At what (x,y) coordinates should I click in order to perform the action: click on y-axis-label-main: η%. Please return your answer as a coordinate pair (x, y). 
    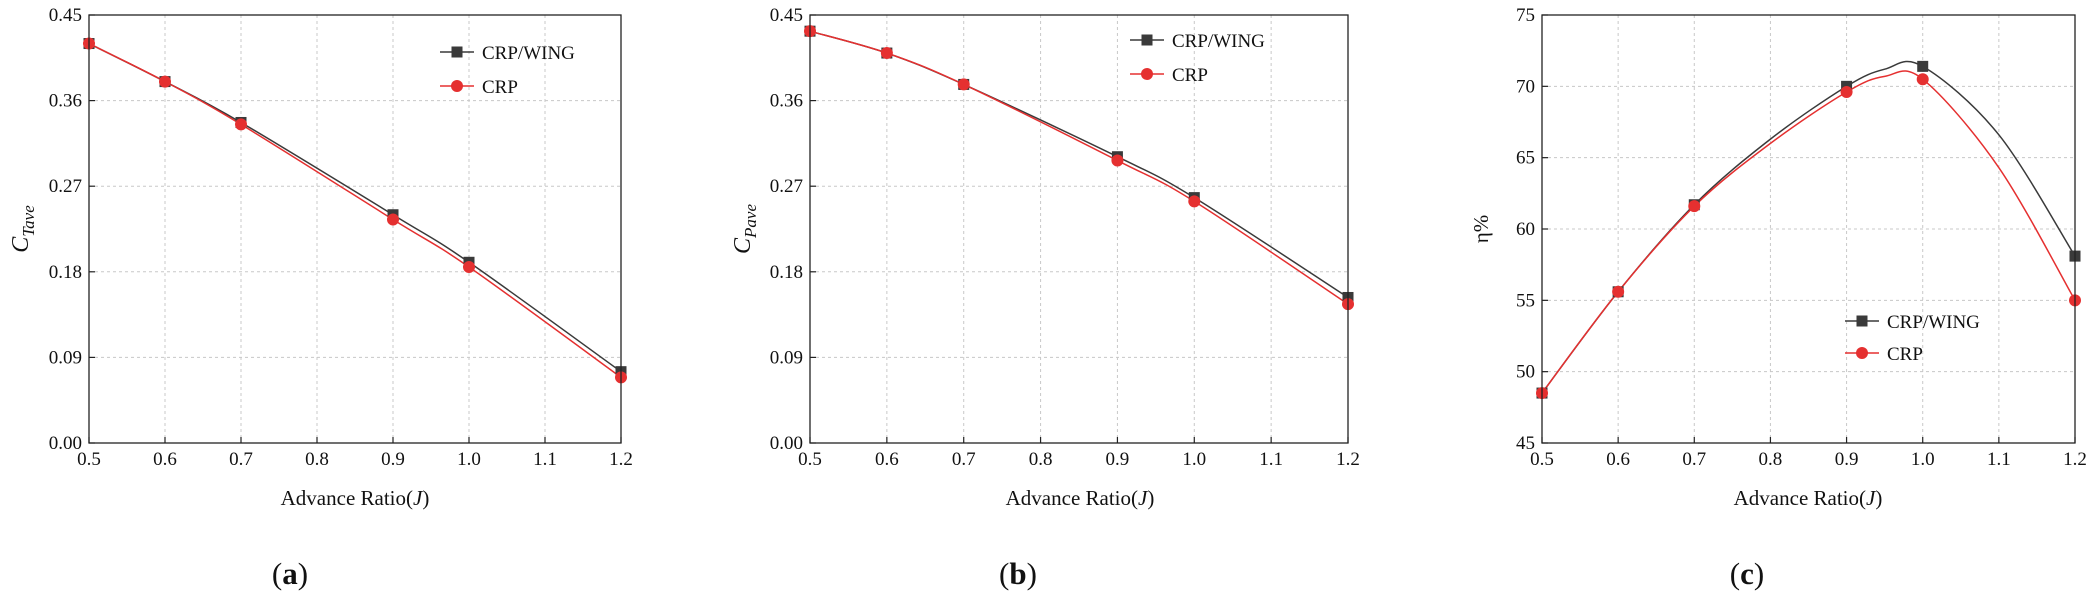
    Looking at the image, I should click on (1481, 229).